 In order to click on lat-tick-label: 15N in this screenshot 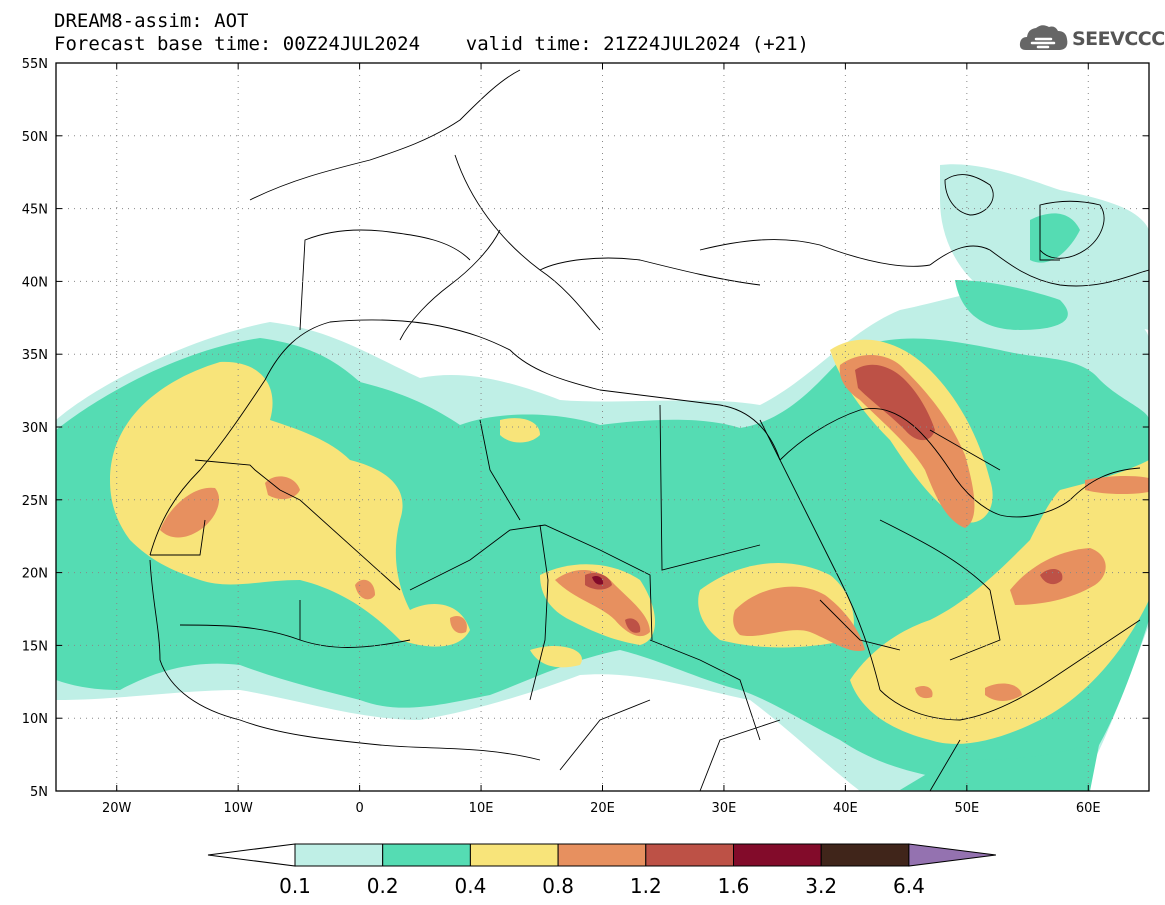, I will do `click(35, 646)`.